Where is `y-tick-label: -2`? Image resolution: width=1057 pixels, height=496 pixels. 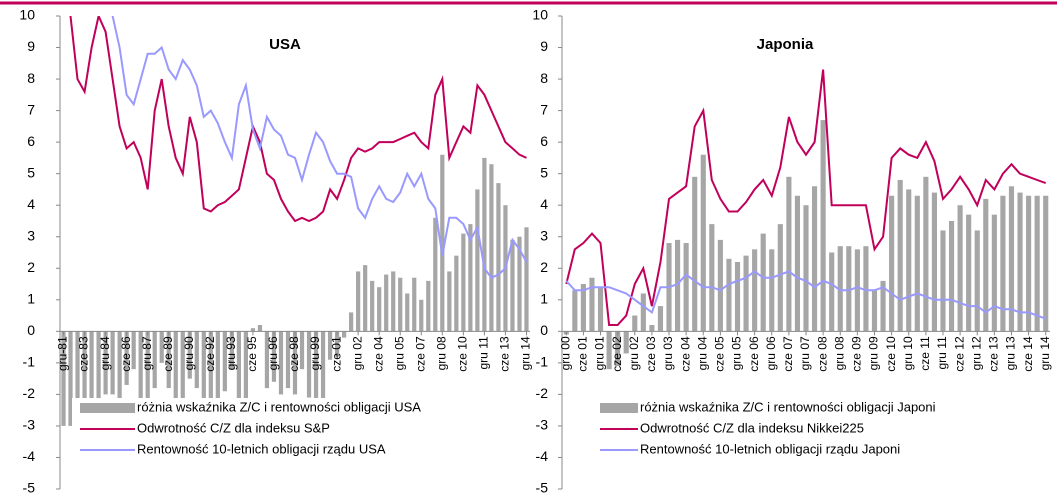
y-tick-label: -2 is located at coordinates (29, 393).